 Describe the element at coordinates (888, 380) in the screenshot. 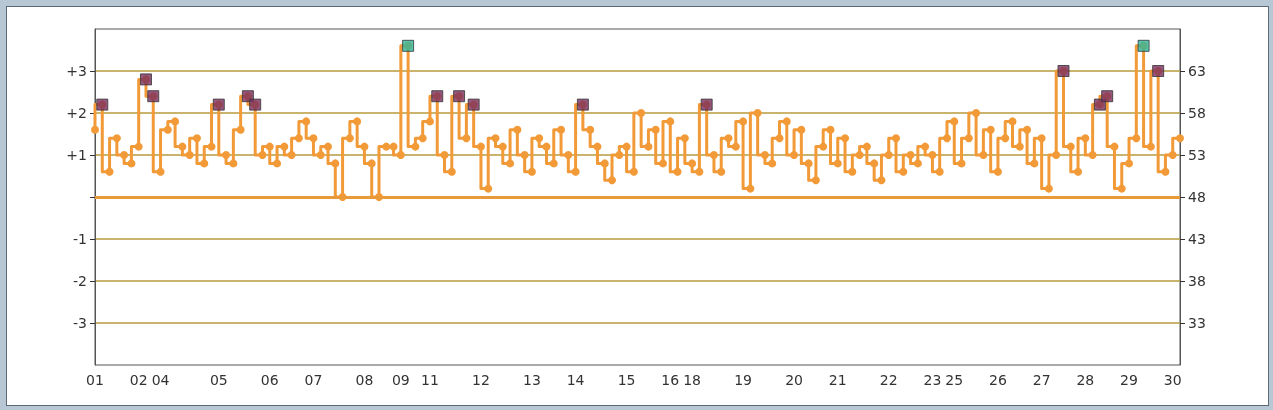

I see `x-tick-label: 22` at that location.